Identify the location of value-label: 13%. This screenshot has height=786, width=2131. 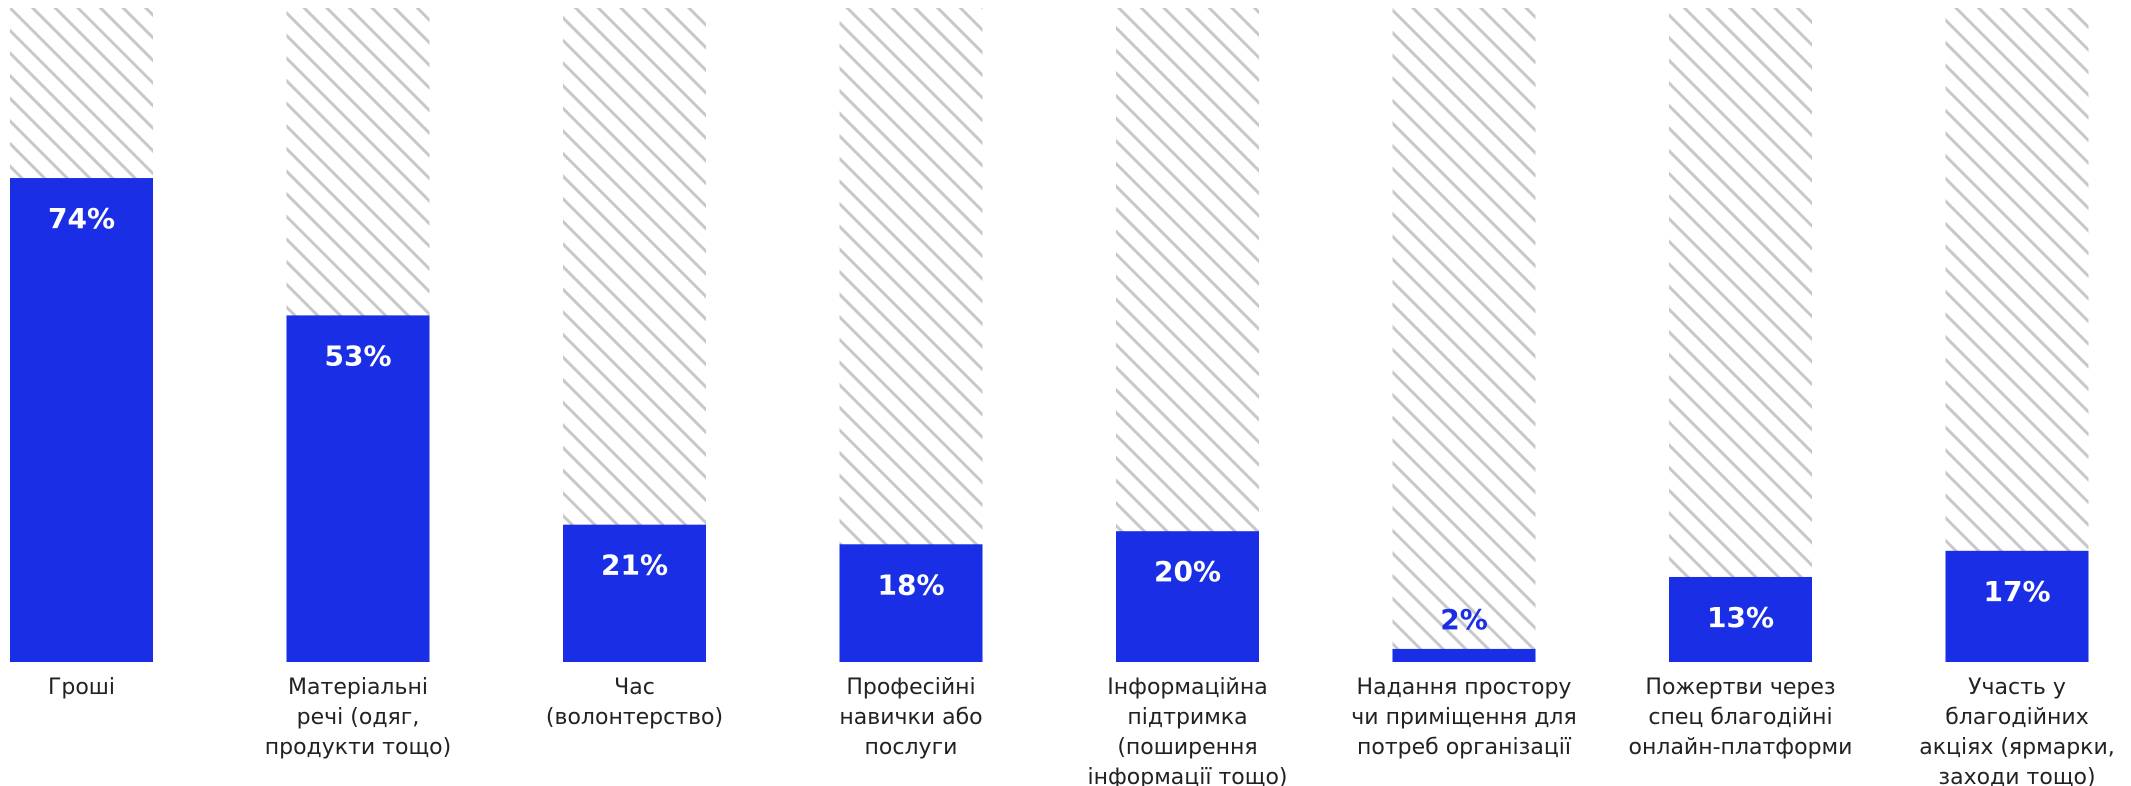
(1740, 617).